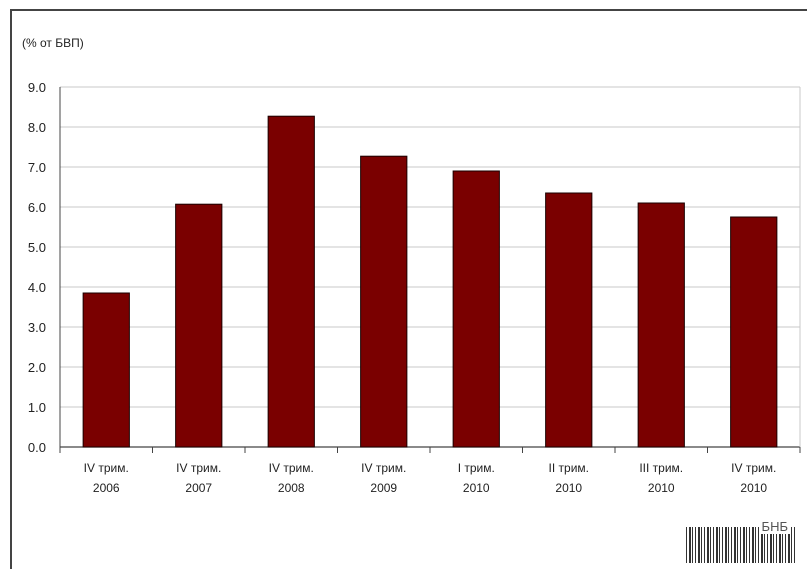 This screenshot has height=569, width=809. What do you see at coordinates (106, 478) in the screenshot?
I see `x-tick-label: IV трим. 2006` at bounding box center [106, 478].